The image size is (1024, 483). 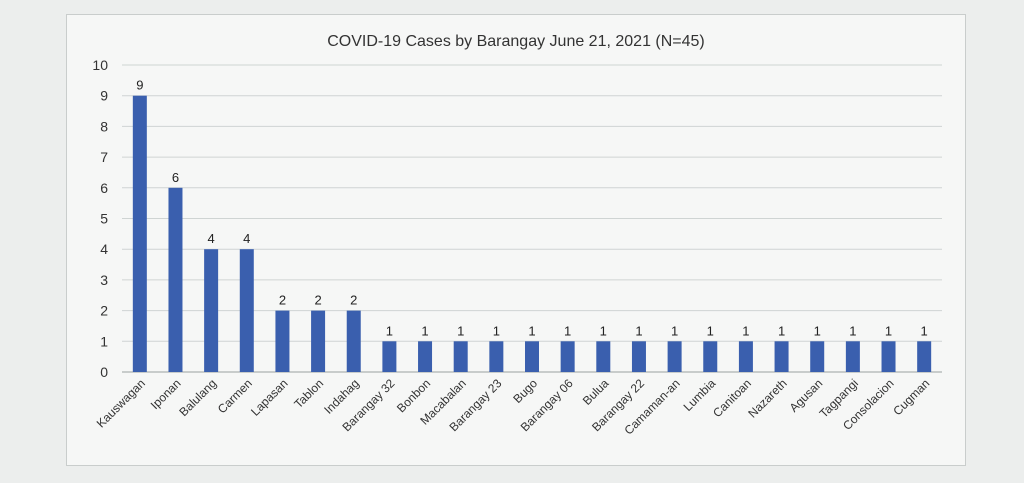 What do you see at coordinates (175, 177) in the screenshot?
I see `data-label: 6` at bounding box center [175, 177].